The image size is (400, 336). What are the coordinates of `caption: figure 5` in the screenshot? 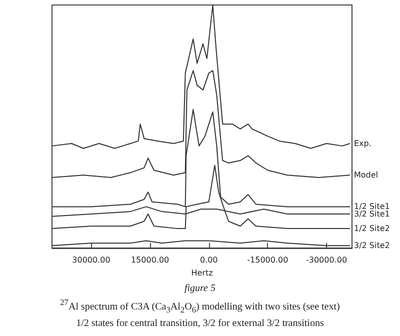 It's located at (199, 289).